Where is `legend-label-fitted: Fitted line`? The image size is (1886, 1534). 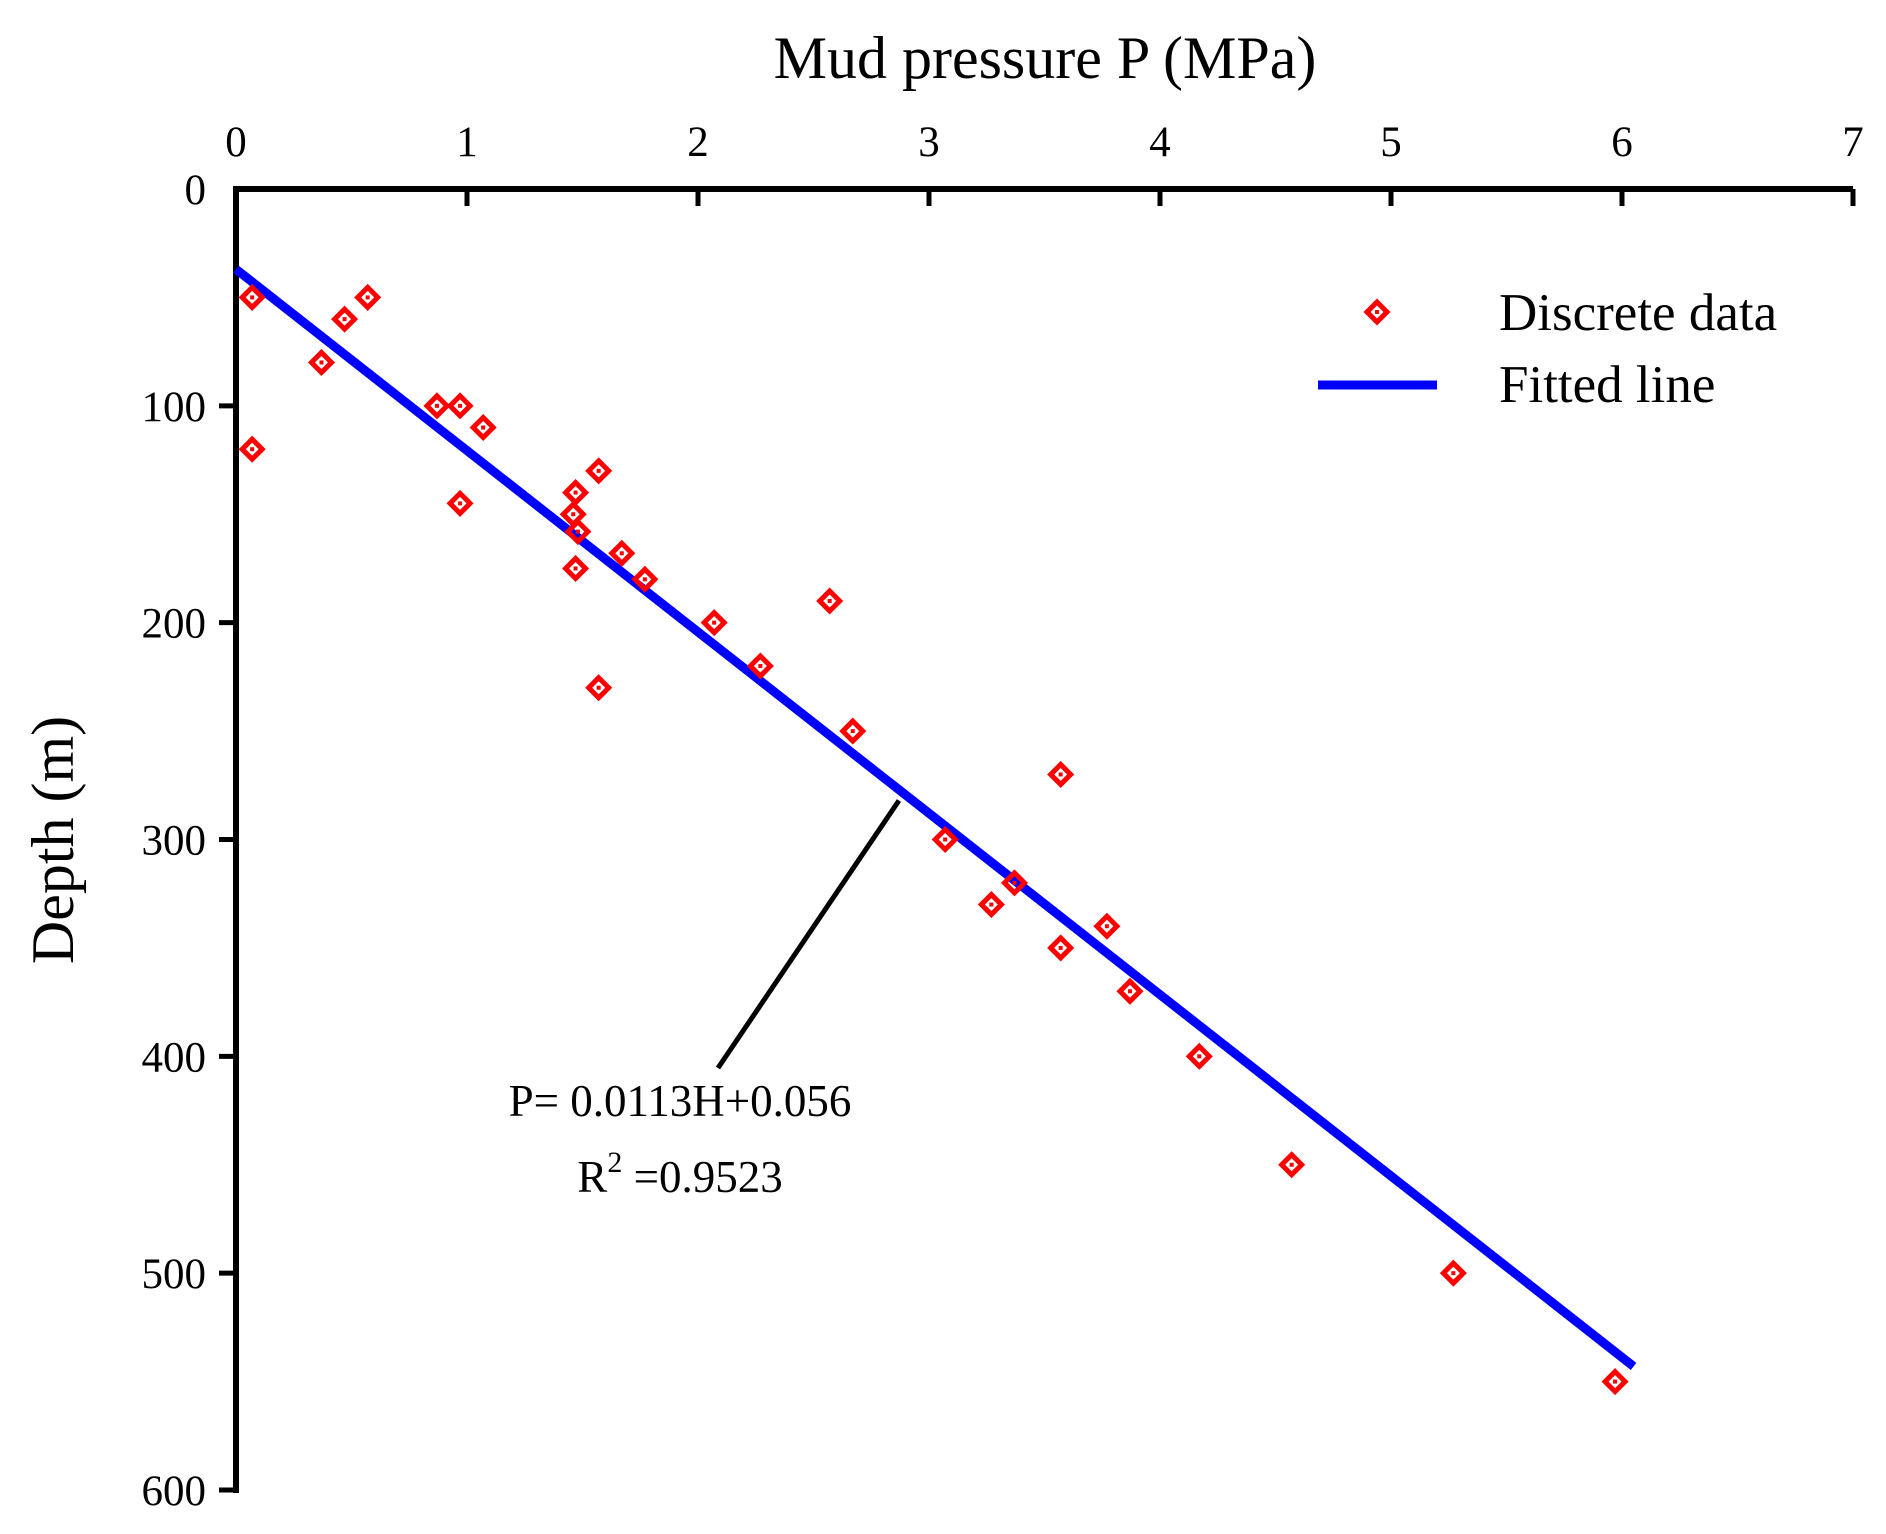 legend-label-fitted: Fitted line is located at coordinates (1607, 385).